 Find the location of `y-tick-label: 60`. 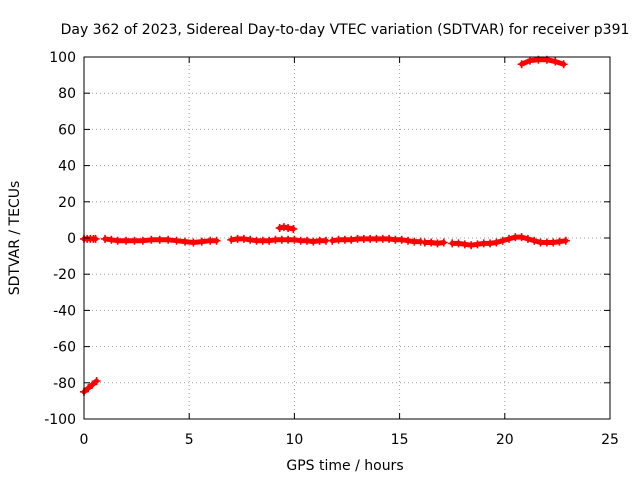

y-tick-label: 60 is located at coordinates (67, 130).